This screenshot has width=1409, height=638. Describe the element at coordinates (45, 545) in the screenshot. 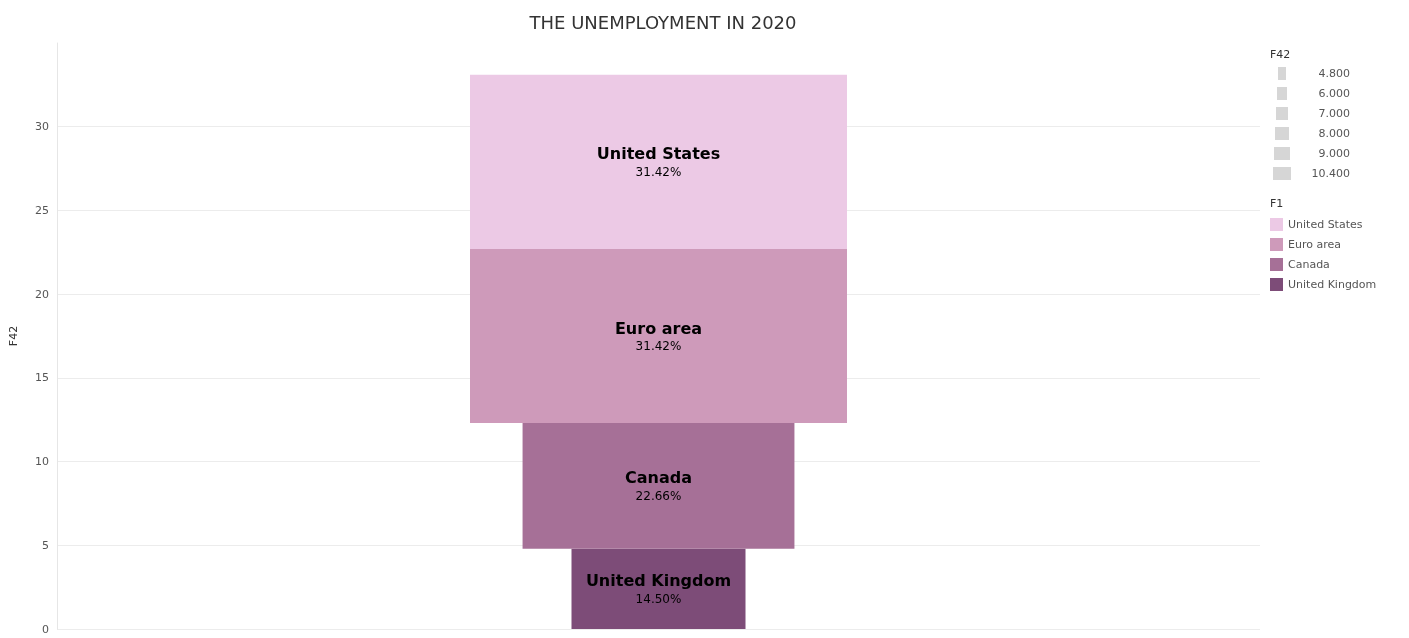

I see `y-tick-label: 5` at that location.